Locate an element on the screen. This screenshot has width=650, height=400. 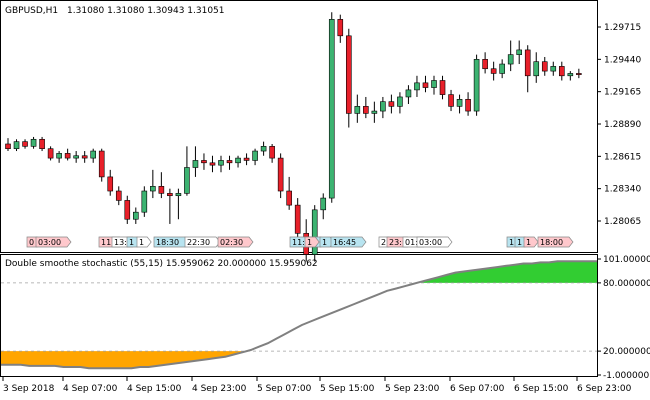
time-label: 4 Sep 23:00 is located at coordinates (219, 389).